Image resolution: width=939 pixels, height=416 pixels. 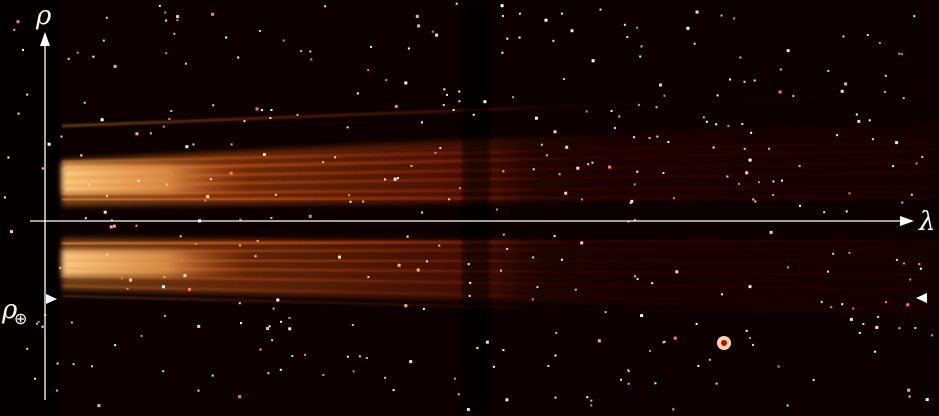 I want to click on bright-spot-core, so click(x=724, y=343).